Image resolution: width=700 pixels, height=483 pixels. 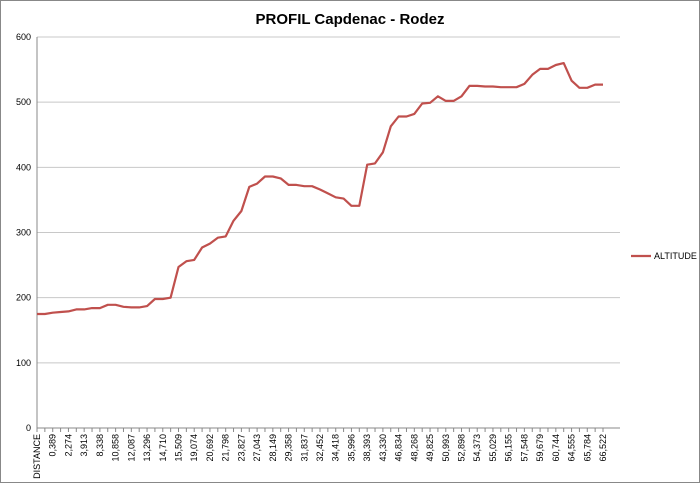 What do you see at coordinates (163, 448) in the screenshot?
I see `x-tick-label: 14,710` at bounding box center [163, 448].